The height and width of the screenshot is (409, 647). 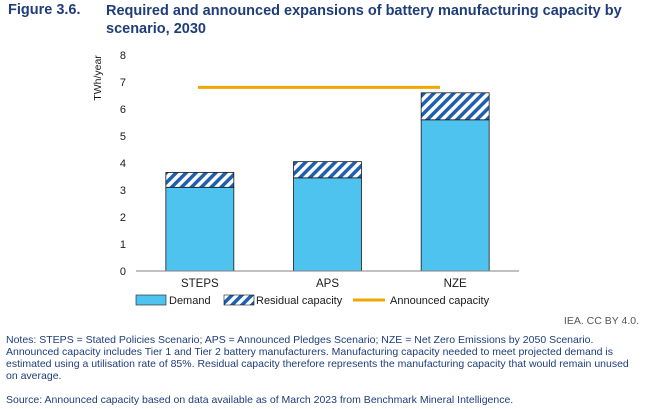 What do you see at coordinates (123, 164) in the screenshot?
I see `y-tick-label: 4` at bounding box center [123, 164].